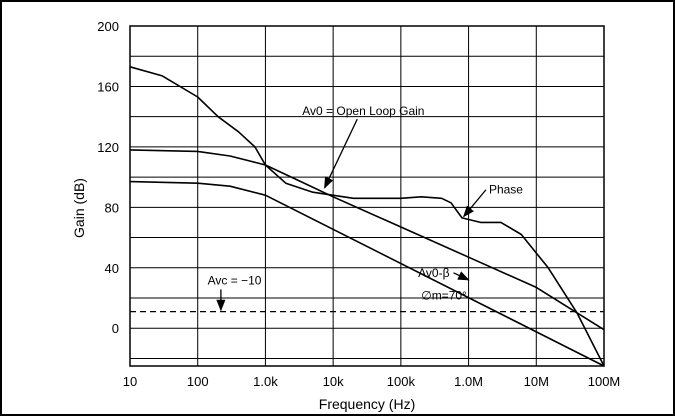 This screenshot has height=416, width=675. I want to click on x-tick-label: 10M, so click(536, 381).